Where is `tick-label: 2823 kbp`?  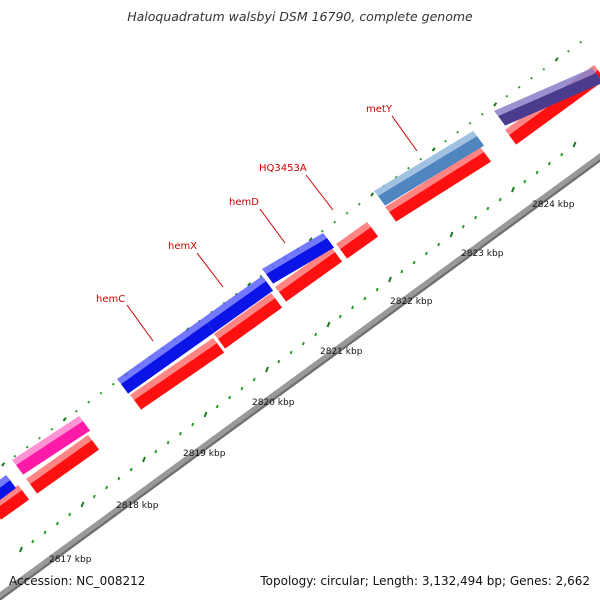
tick-label: 2823 kbp is located at coordinates (482, 254).